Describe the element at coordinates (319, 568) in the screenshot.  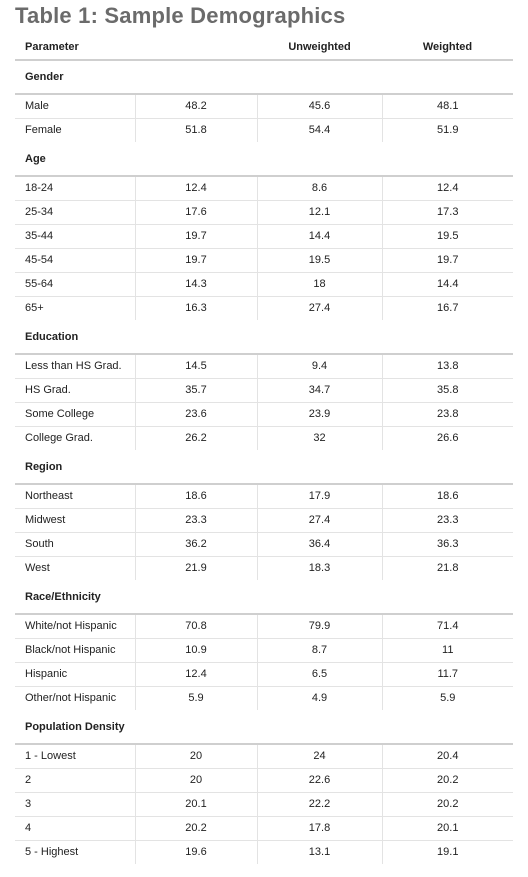
I see `cell-unweighted: 18.3` at that location.